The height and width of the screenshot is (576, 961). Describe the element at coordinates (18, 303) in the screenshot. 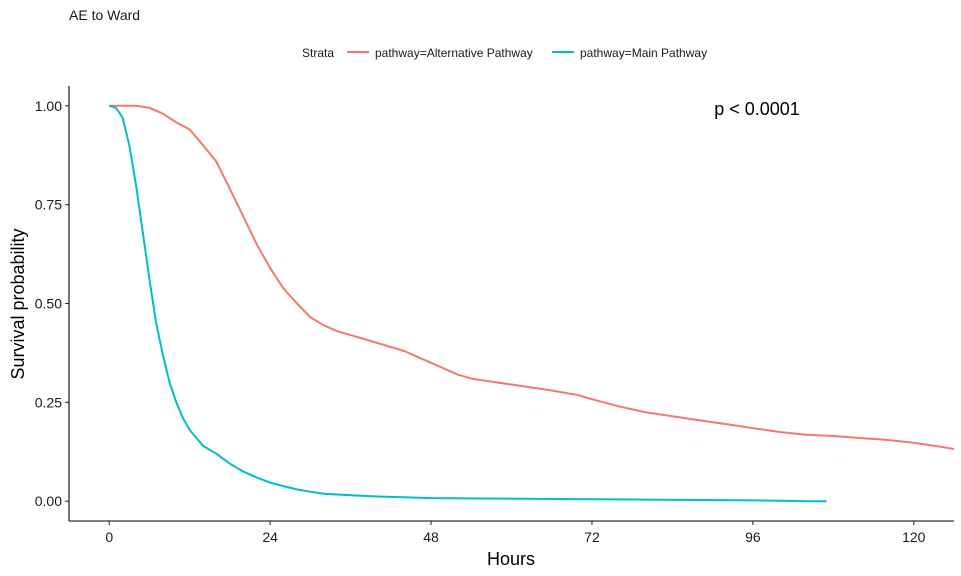

I see `y-axis-title: Survival probability` at that location.